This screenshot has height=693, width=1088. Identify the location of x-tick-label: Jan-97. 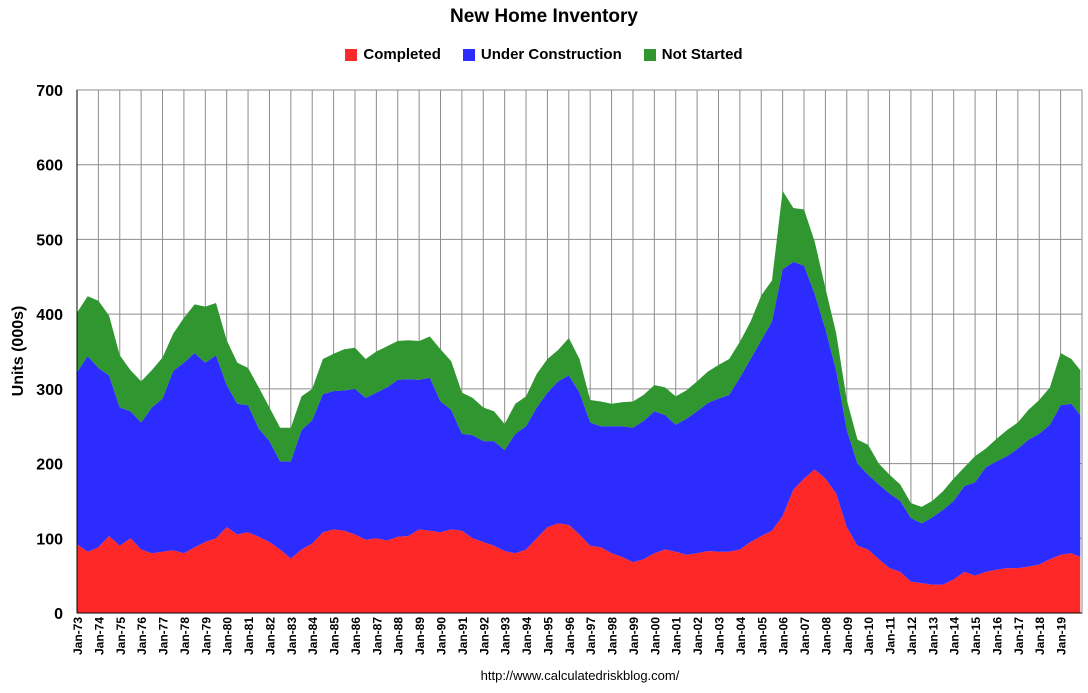
(591, 636).